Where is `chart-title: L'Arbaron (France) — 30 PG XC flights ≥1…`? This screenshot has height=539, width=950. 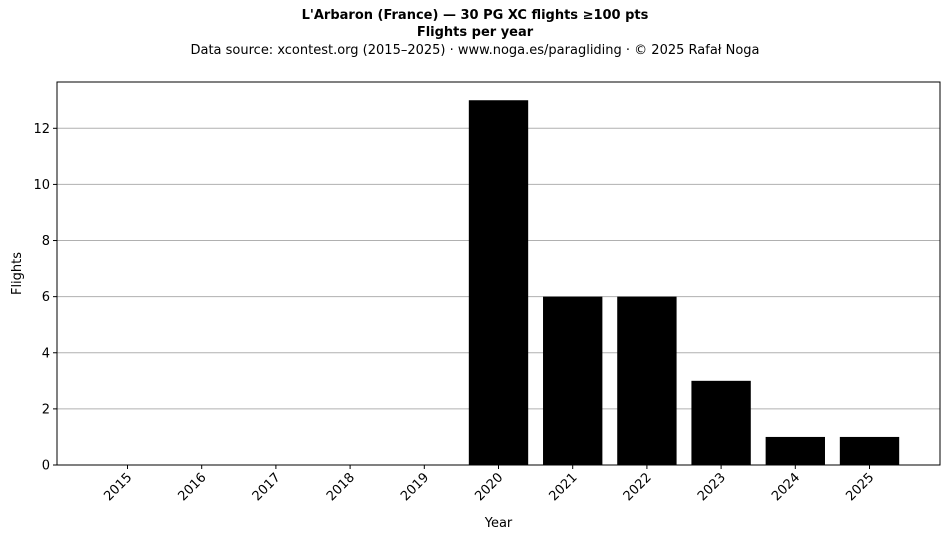
chart-title: L'Arbaron (France) — 30 PG XC flights ≥1… is located at coordinates (475, 15).